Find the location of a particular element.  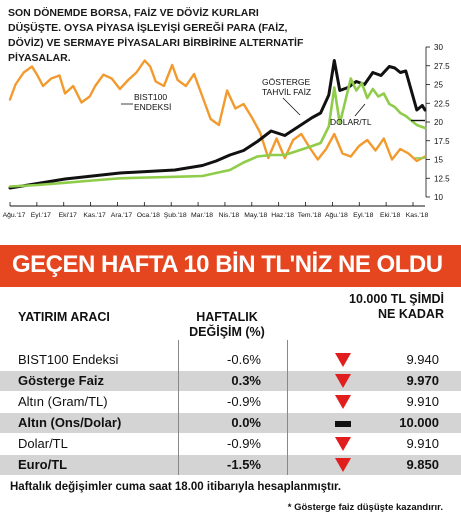

table-row: Altın (Gram/TL) -0.9% 9.910 is located at coordinates (230, 402).